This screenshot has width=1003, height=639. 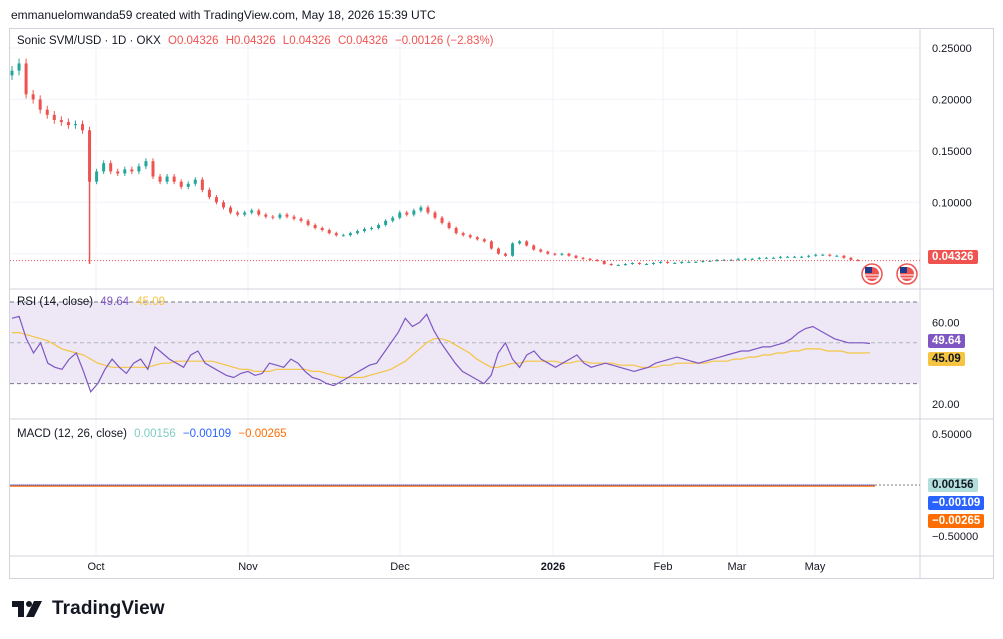 What do you see at coordinates (868, 270) in the screenshot?
I see `event-flag-canton` at bounding box center [868, 270].